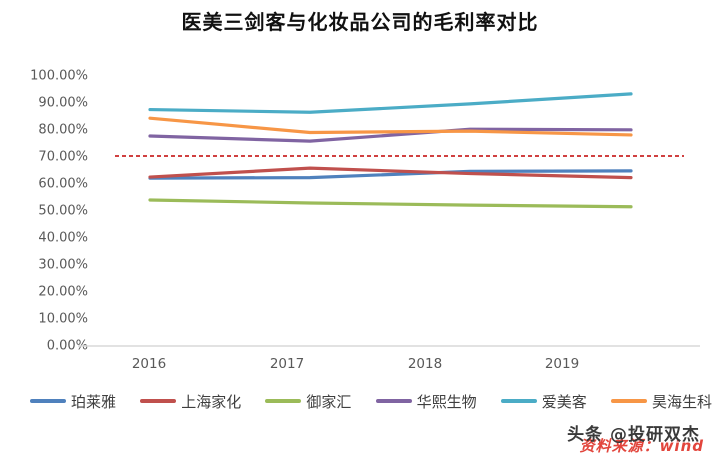 The image size is (720, 458). I want to click on legend-label: 爱美客, so click(564, 401).